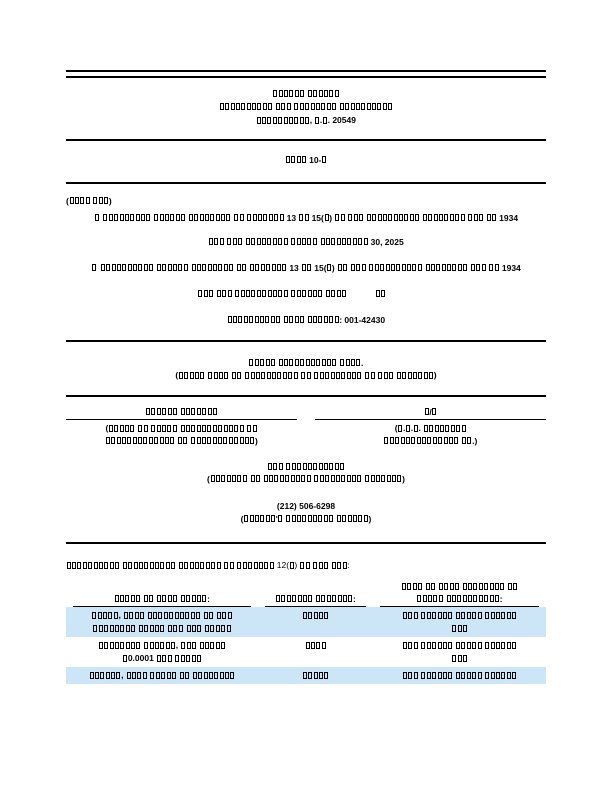 Image resolution: width=612 pixels, height=792 pixels. What do you see at coordinates (459, 599) in the screenshot?
I see `exchange-header-line-2: :` at bounding box center [459, 599].